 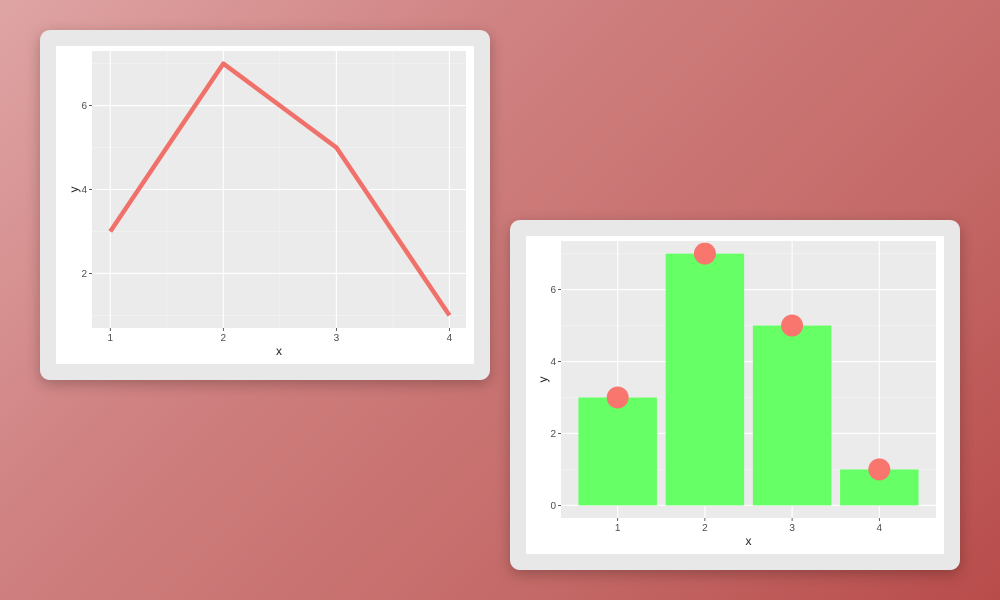 What do you see at coordinates (553, 506) in the screenshot?
I see `y-tick-label: 0` at bounding box center [553, 506].